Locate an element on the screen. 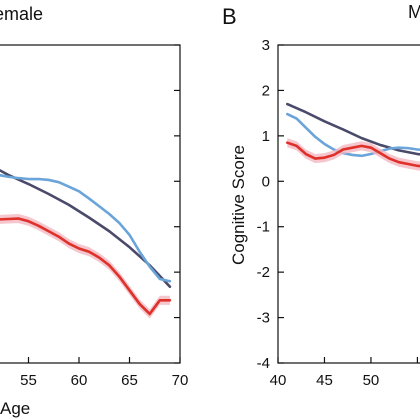 This screenshot has height=420, width=420. panel-a-x-tick-label: 70 is located at coordinates (180, 380).